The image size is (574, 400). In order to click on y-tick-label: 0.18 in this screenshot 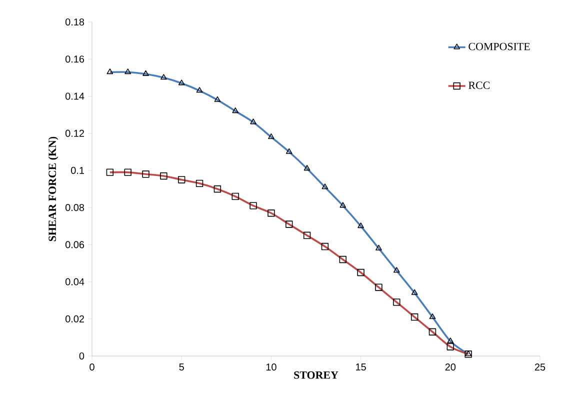, I will do `click(74, 22)`.